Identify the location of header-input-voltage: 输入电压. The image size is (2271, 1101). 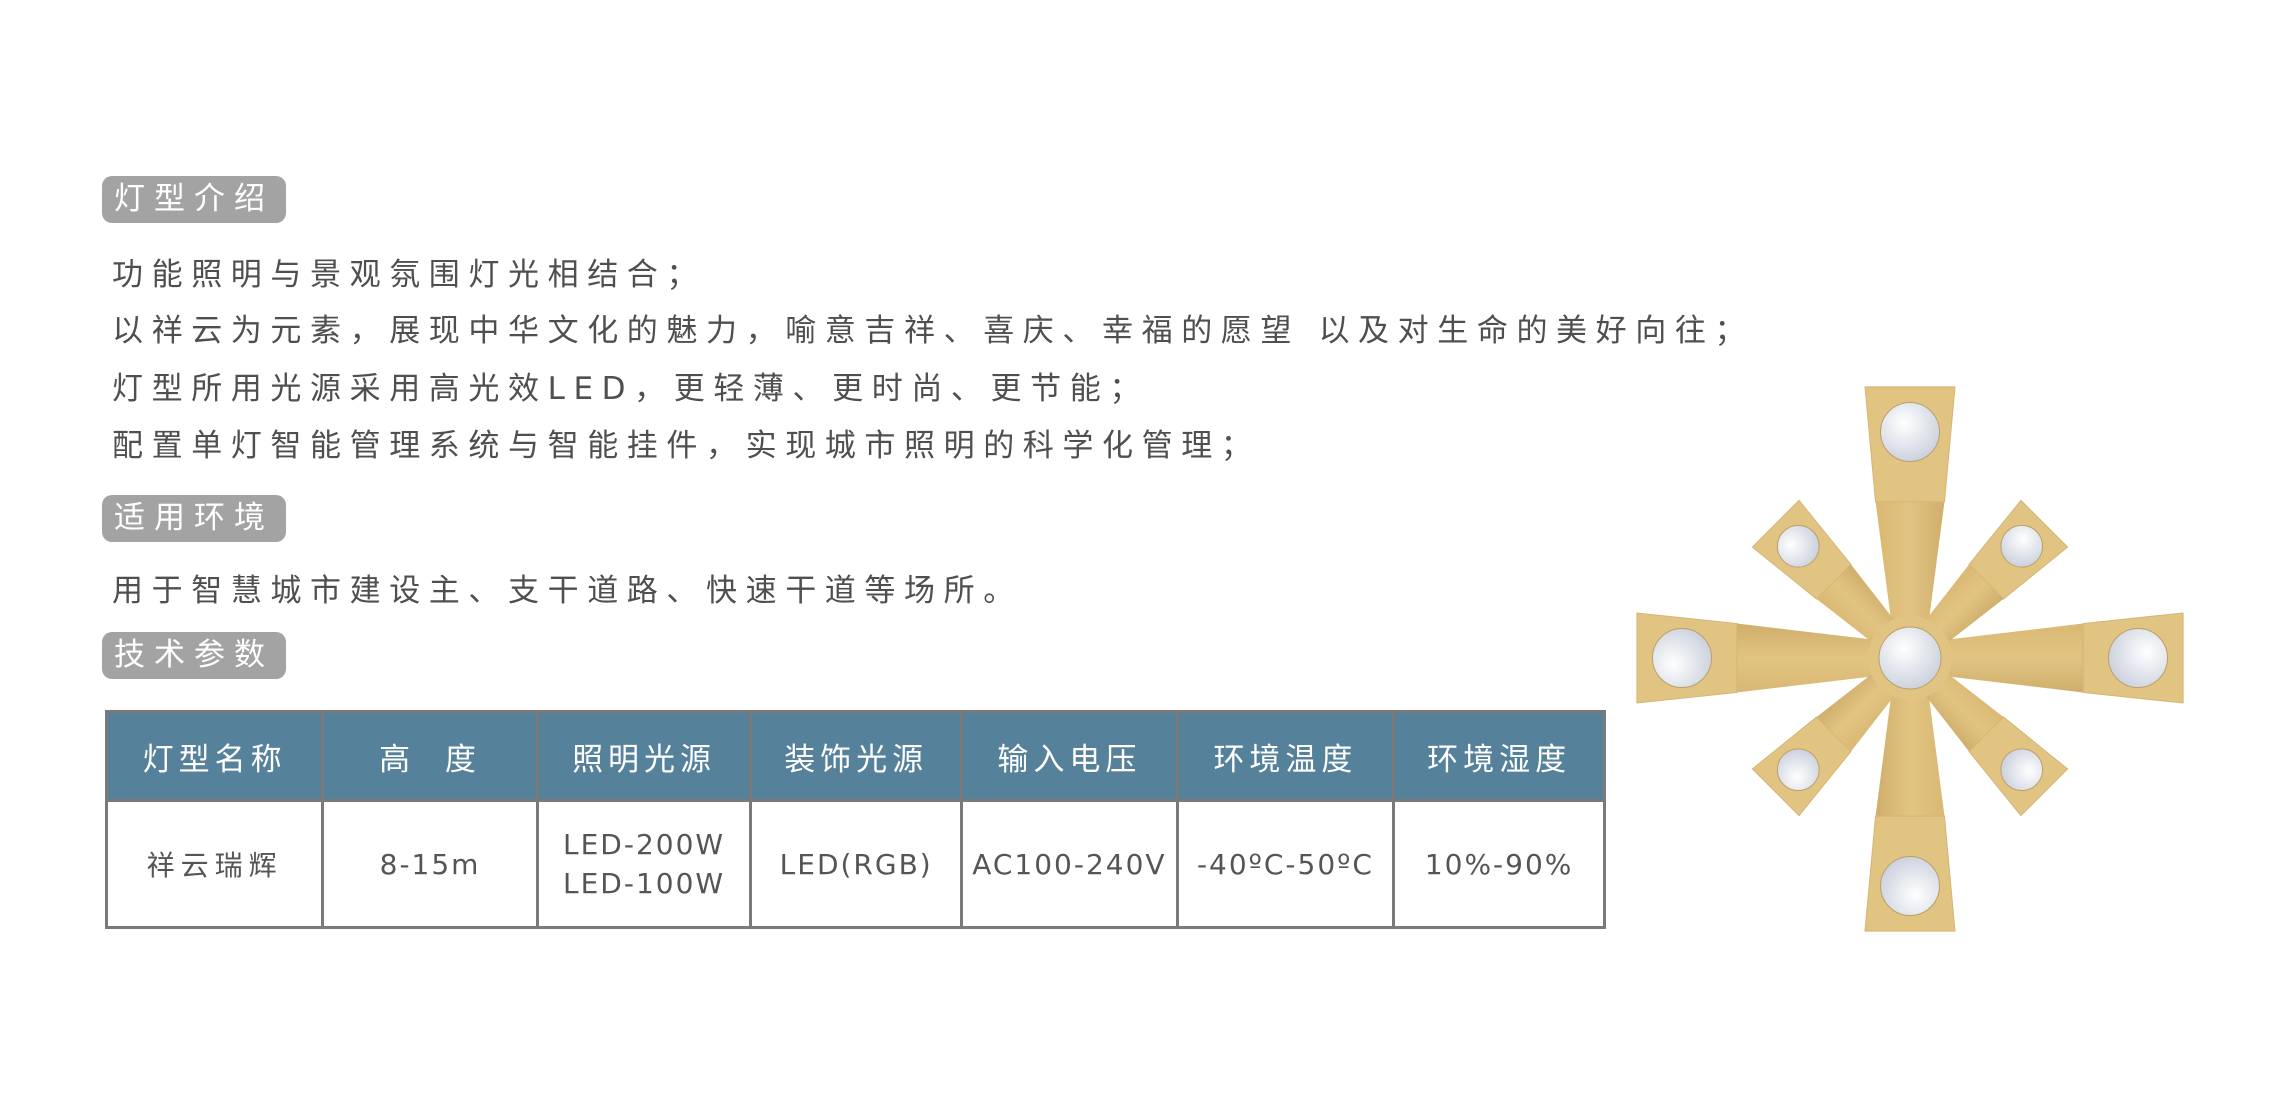
(1069, 756).